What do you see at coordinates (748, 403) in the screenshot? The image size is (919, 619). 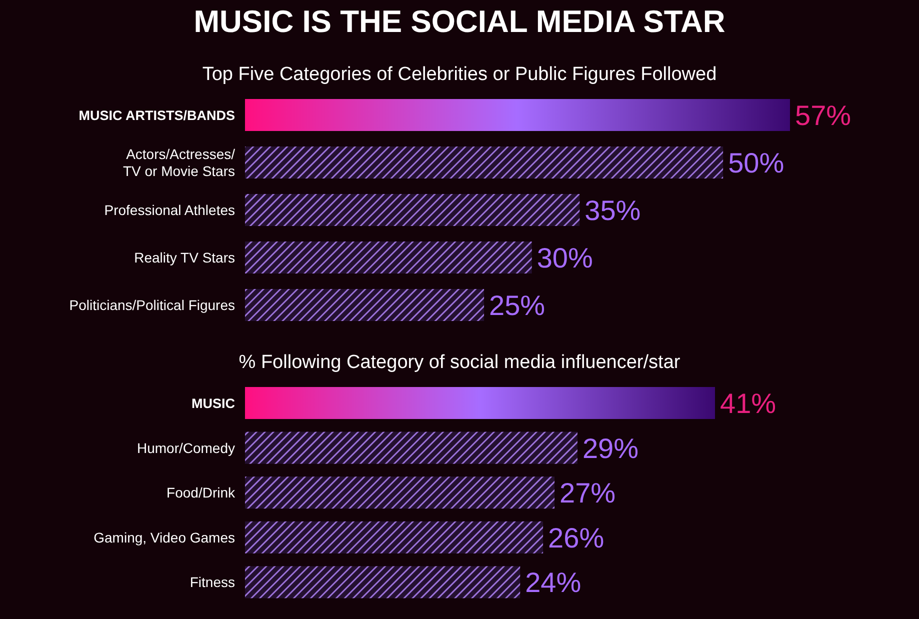 I see `data-label: 41%` at bounding box center [748, 403].